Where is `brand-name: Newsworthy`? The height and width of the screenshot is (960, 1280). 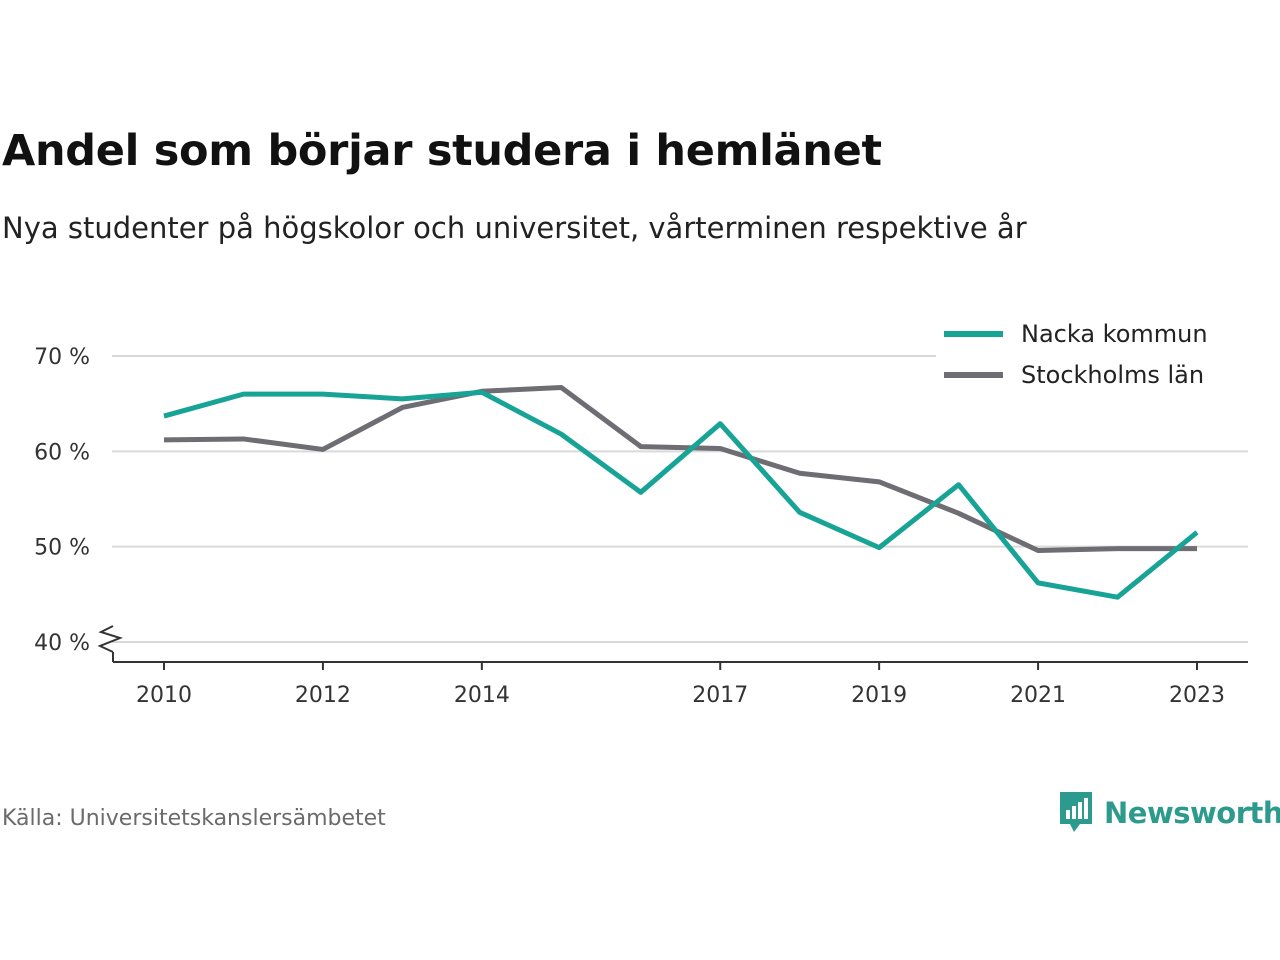 brand-name: Newsworthy is located at coordinates (1192, 813).